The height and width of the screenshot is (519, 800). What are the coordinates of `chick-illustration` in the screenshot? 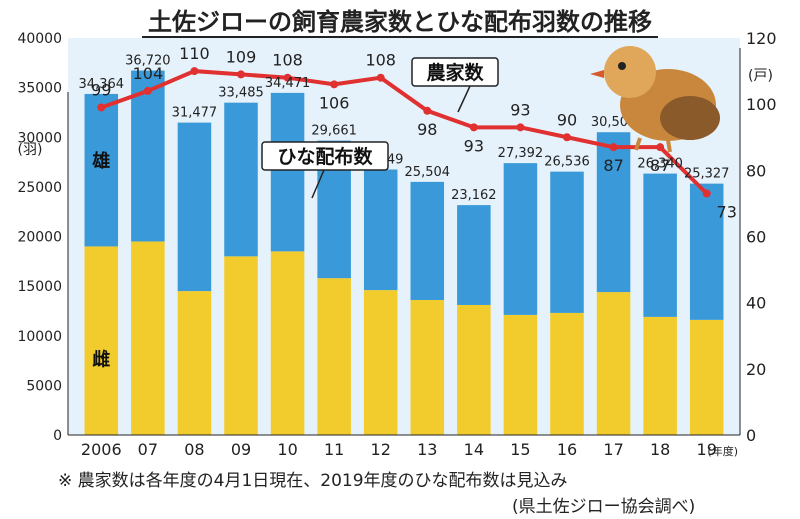 It's located at (655, 99).